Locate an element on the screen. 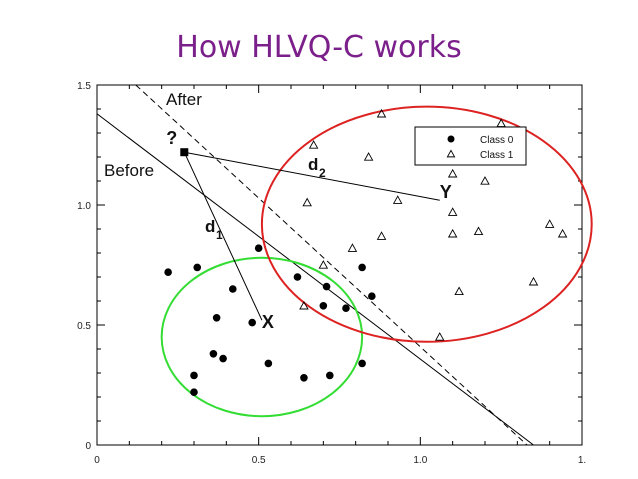 The image size is (638, 479). slide-title: How HLVQ-C works is located at coordinates (319, 47).